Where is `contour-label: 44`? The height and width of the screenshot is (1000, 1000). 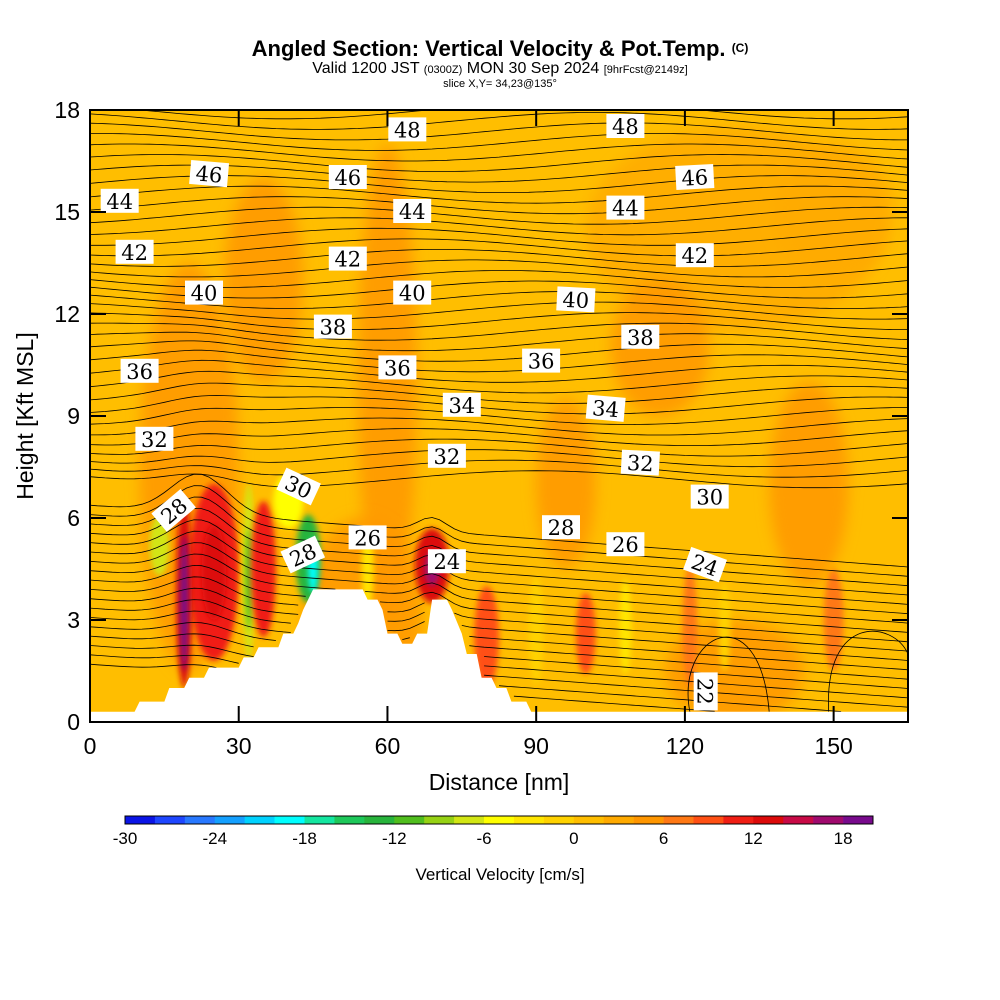 contour-label: 44 is located at coordinates (625, 208).